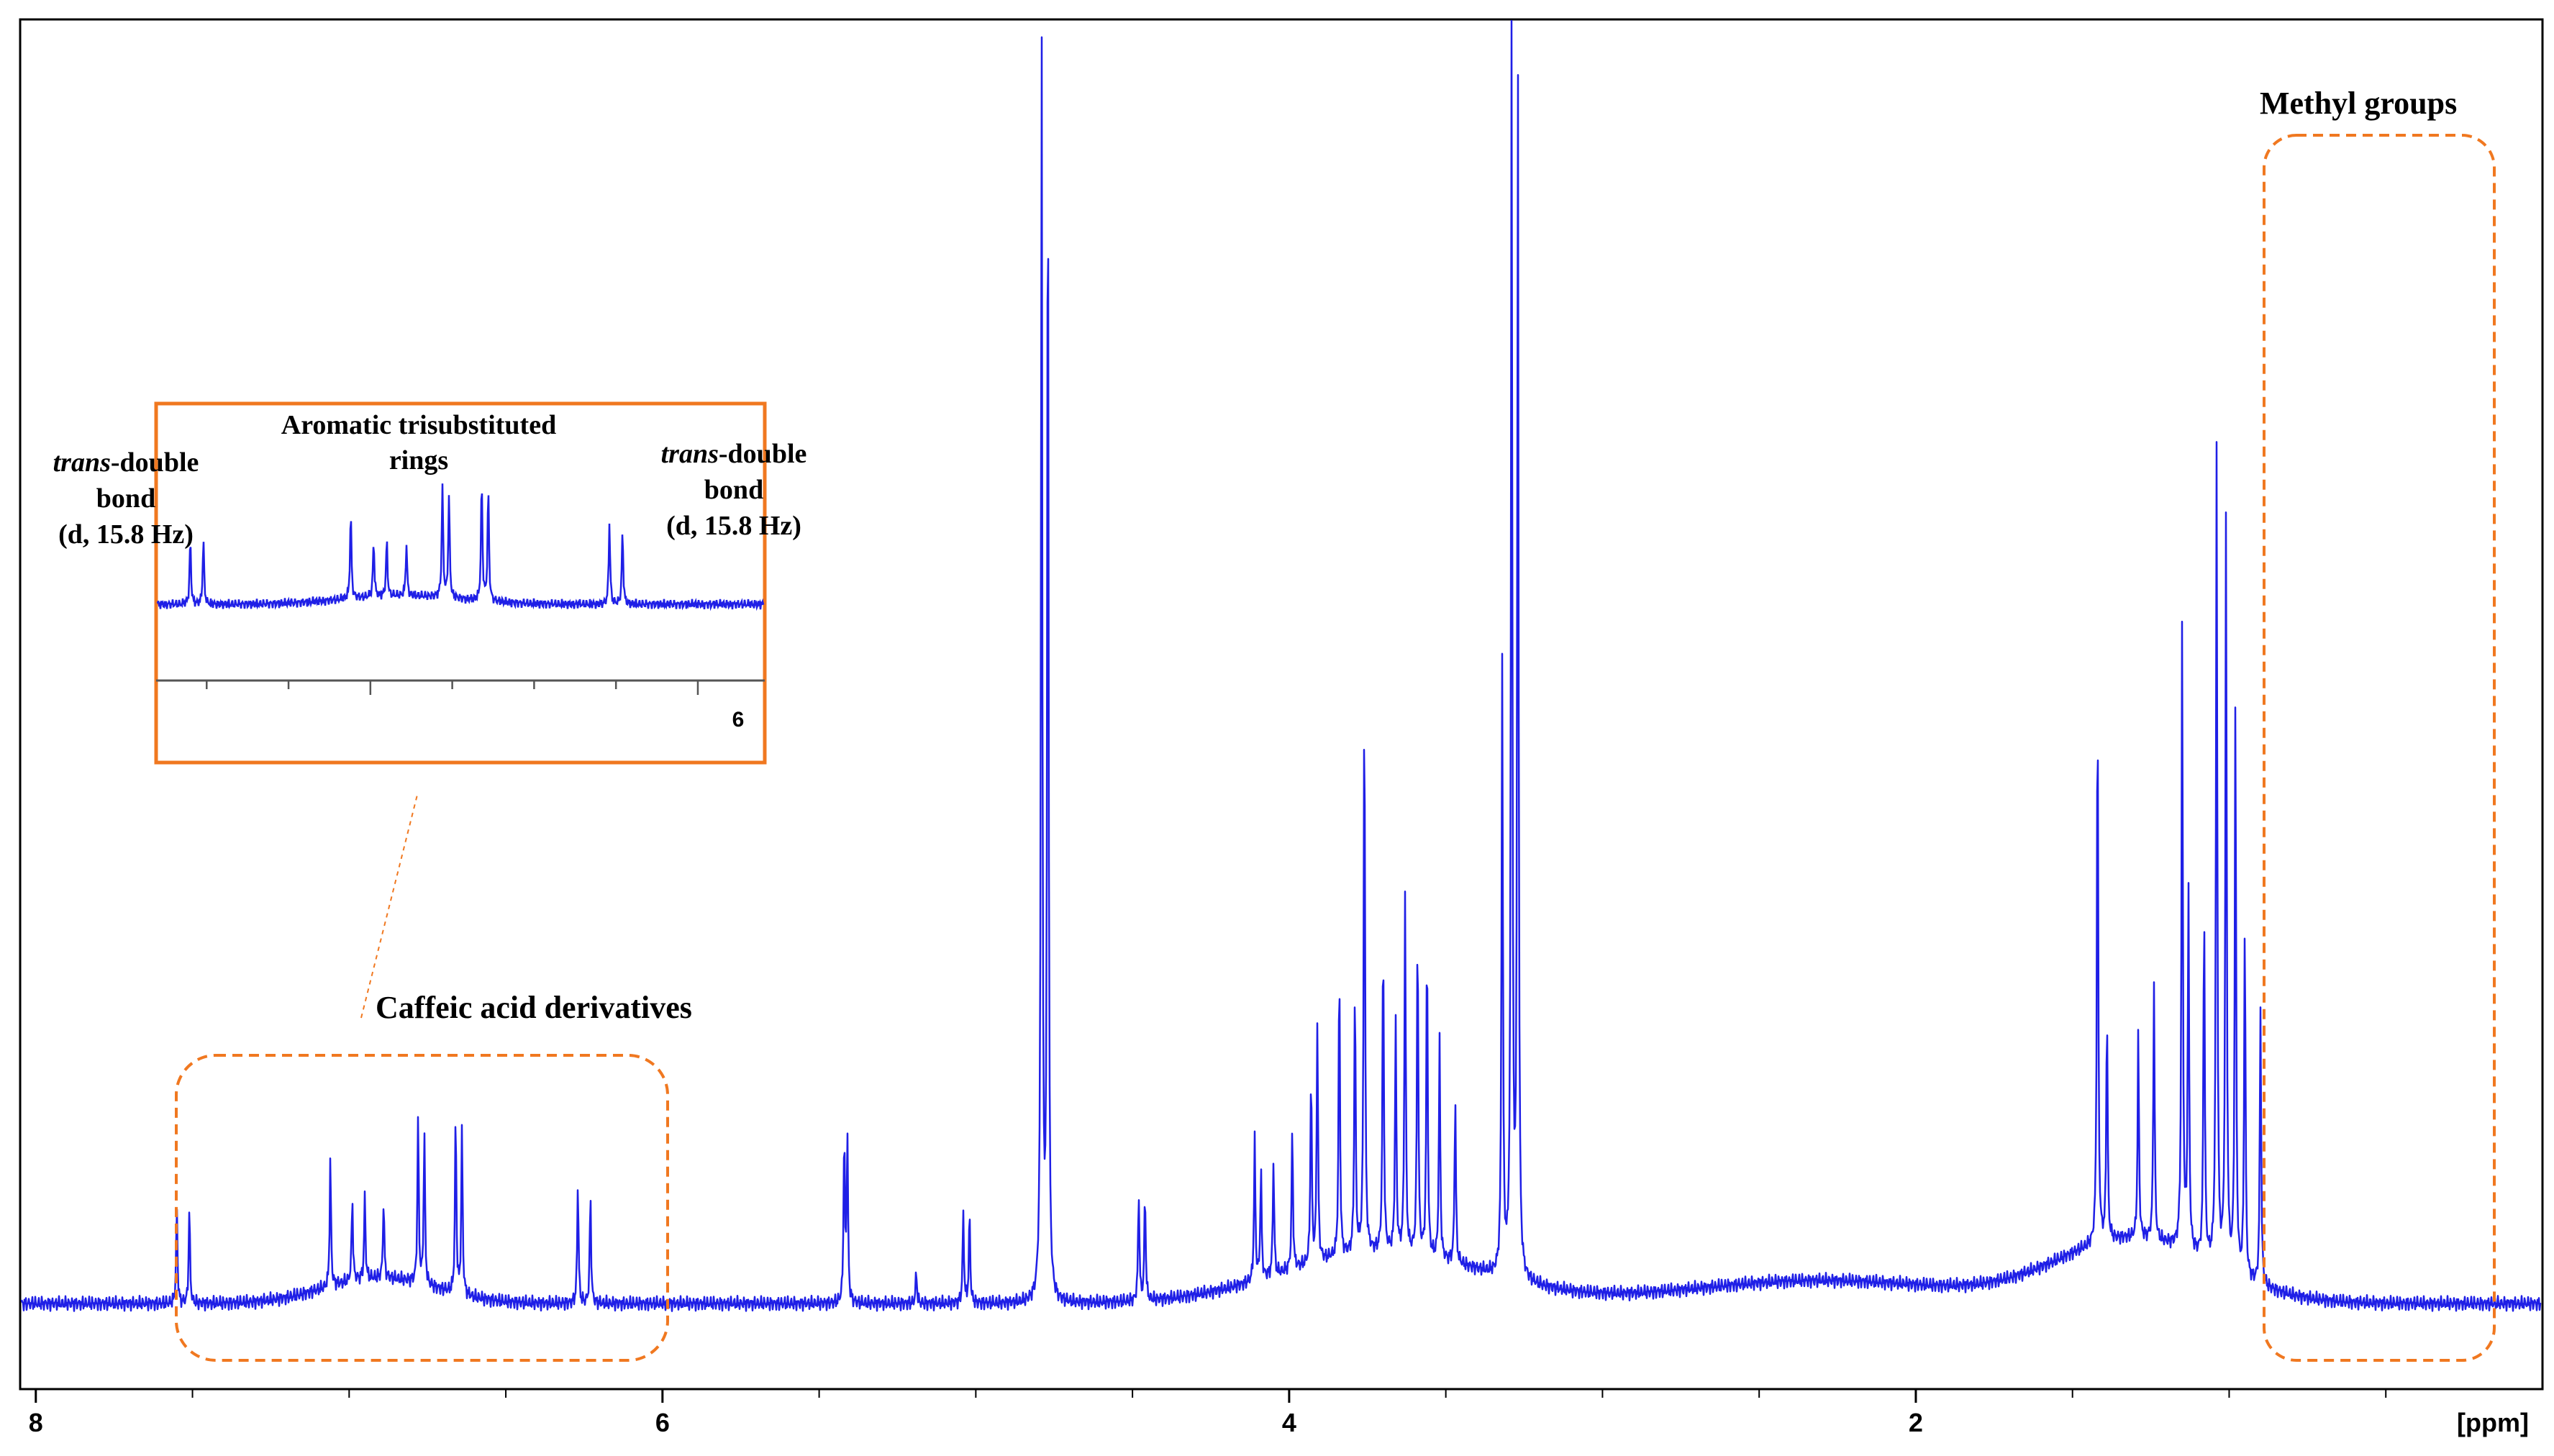  I want to click on caffeic-region-box, so click(422, 1208).